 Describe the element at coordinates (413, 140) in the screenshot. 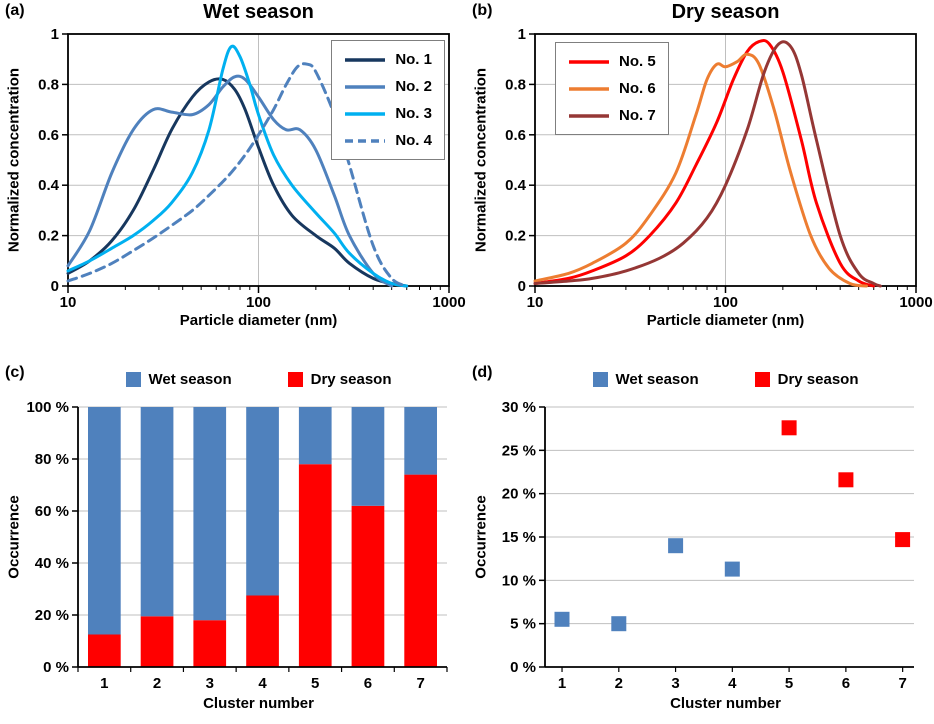

I see `legend-label: No. 4` at that location.